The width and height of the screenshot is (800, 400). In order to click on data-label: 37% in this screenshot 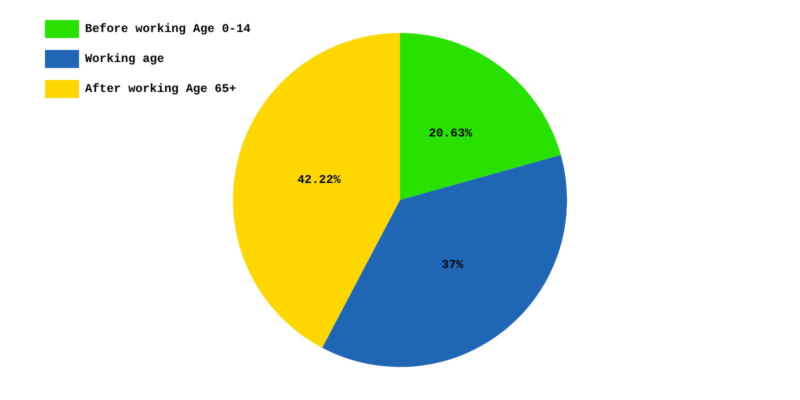, I will do `click(453, 265)`.